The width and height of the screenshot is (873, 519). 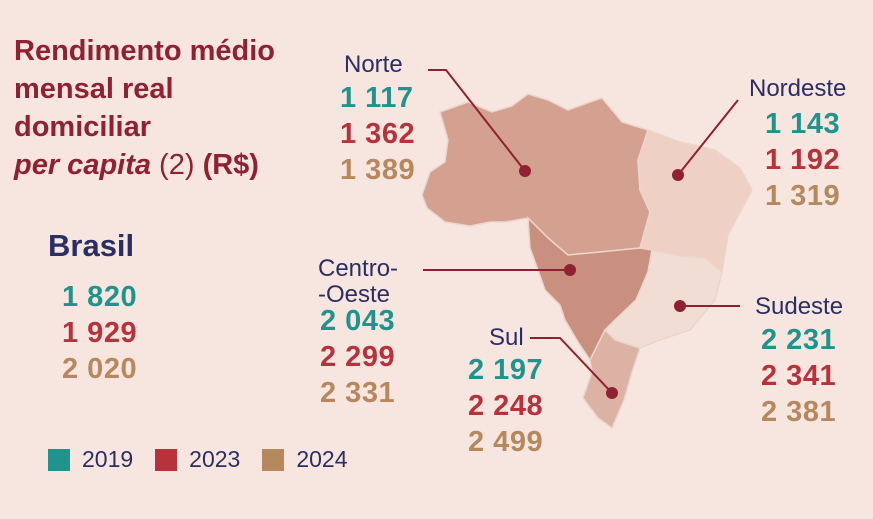 I want to click on nordeste-leader-line, so click(x=708, y=137).